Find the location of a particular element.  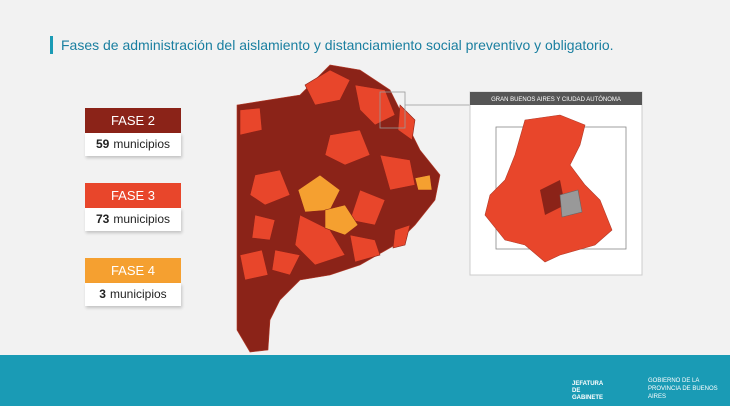

inset-title: GRAN BUENOS AIRES Y CIUDAD AUTÓNOMA is located at coordinates (556, 99).